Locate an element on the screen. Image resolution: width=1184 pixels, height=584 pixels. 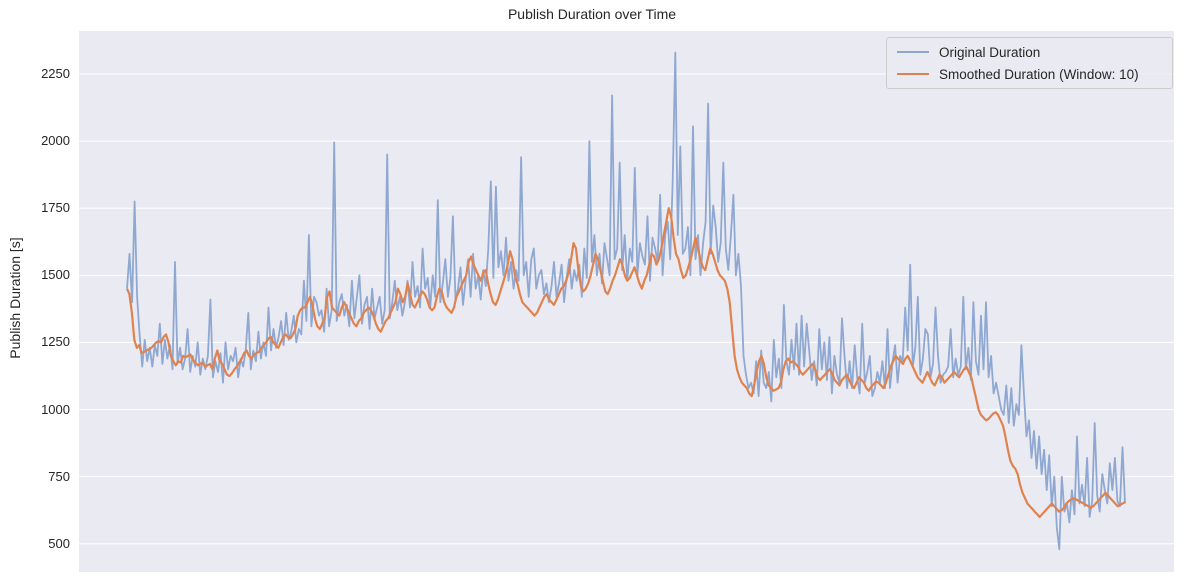
legend-swatch-original-icon is located at coordinates (913, 52).